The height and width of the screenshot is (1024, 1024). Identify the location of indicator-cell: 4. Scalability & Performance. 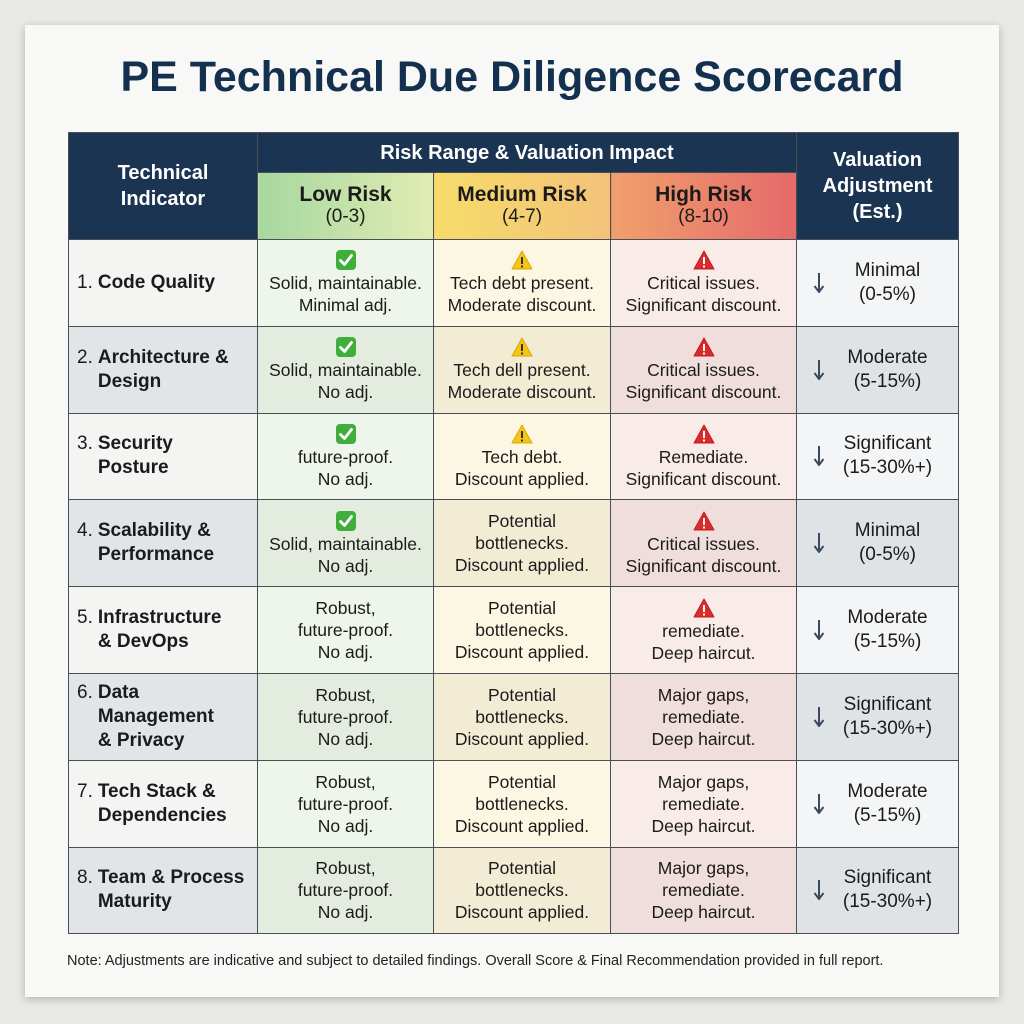
(163, 543).